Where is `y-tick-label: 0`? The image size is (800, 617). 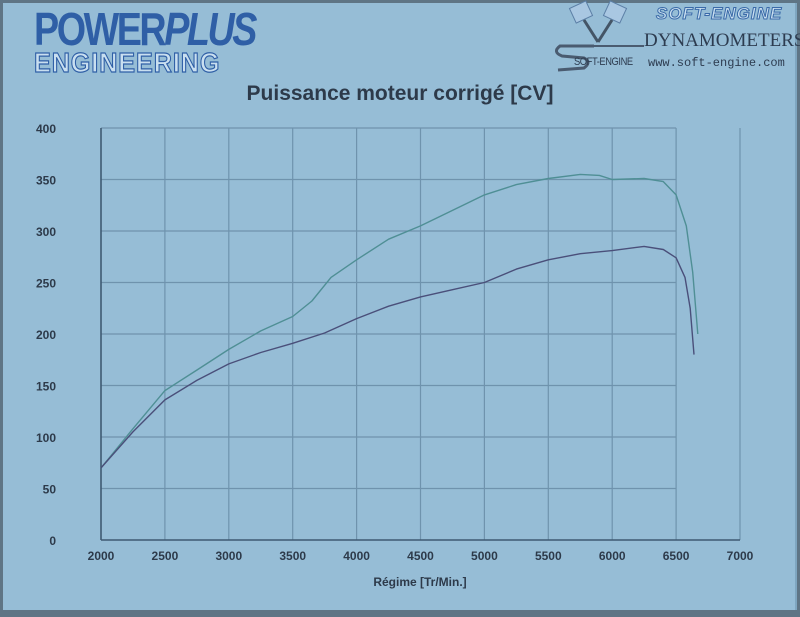 y-tick-label: 0 is located at coordinates (52, 541).